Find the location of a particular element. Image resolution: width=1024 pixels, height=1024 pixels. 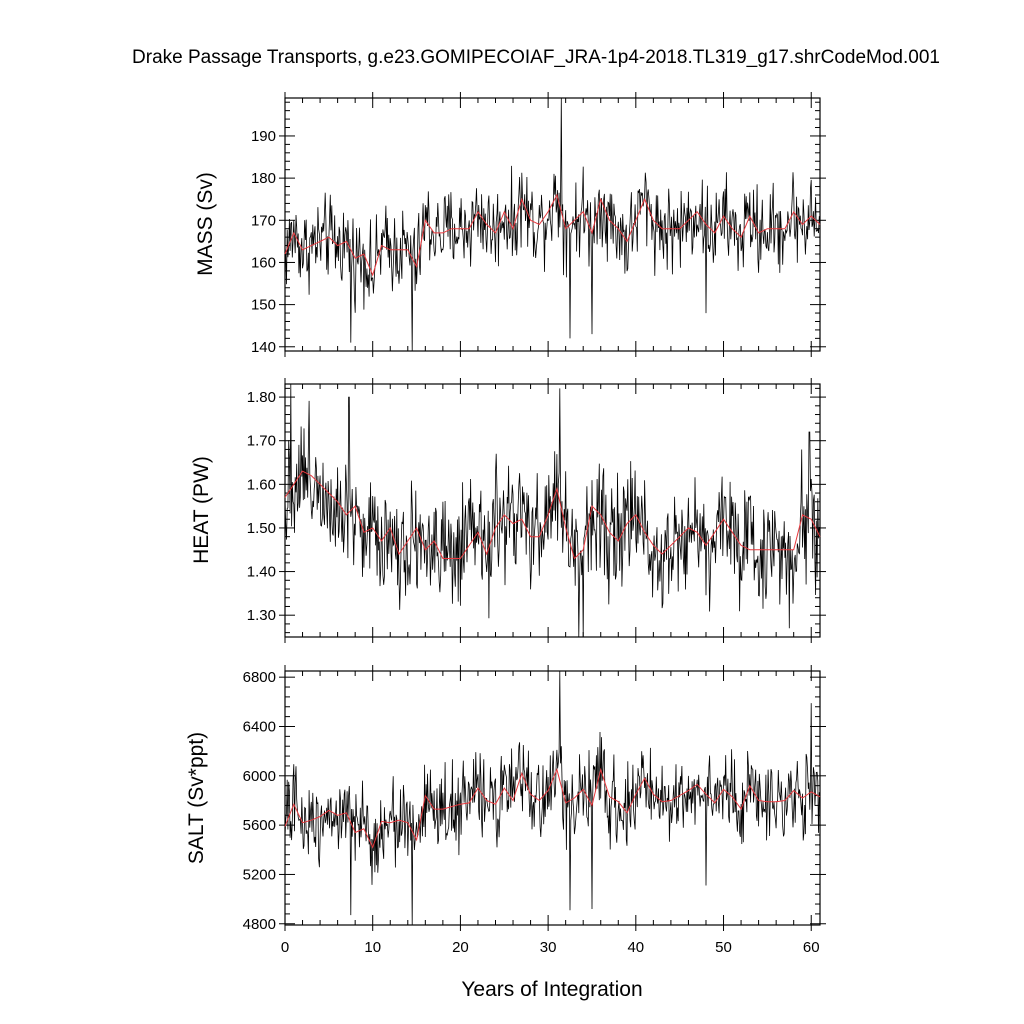

y-tick-label: 4800 is located at coordinates (259, 924).